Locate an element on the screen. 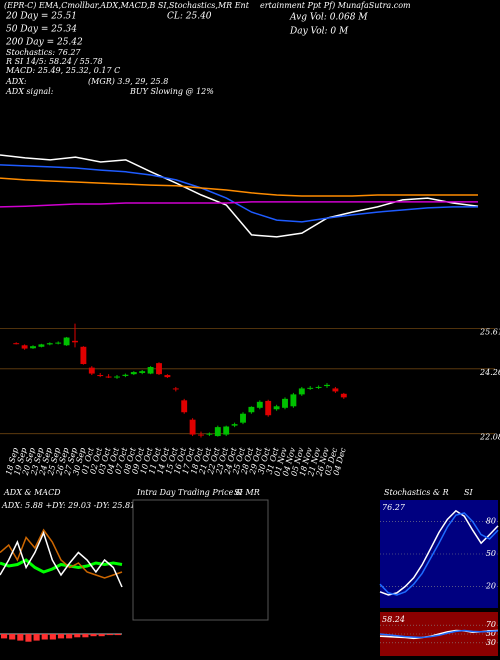  panel-title: Intra Day Trading Price & MR is located at coordinates (198, 492).